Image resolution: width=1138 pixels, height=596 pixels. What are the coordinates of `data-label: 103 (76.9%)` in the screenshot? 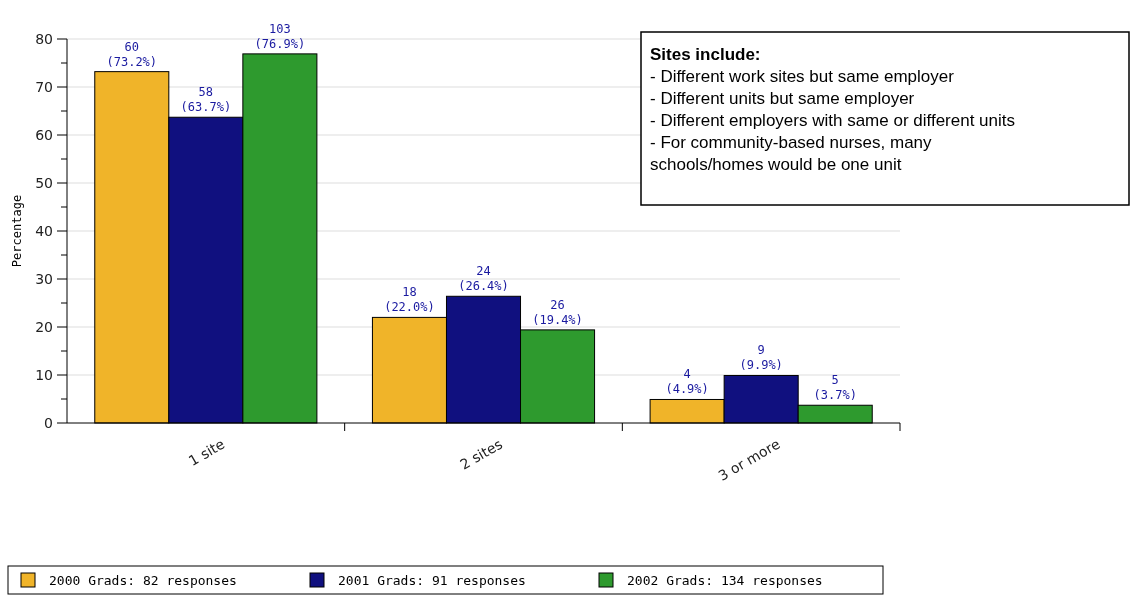 It's located at (280, 36).